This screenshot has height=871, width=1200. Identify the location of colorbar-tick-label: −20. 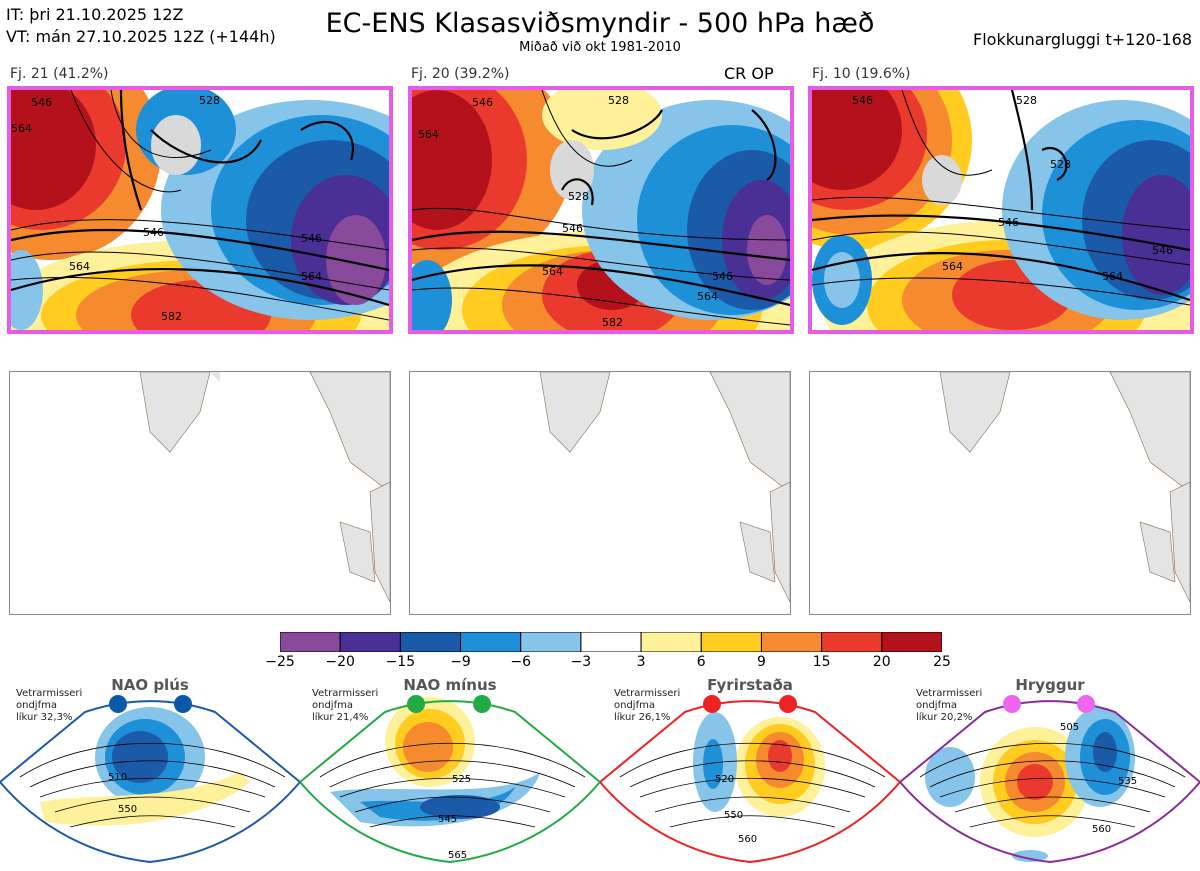
(340, 662).